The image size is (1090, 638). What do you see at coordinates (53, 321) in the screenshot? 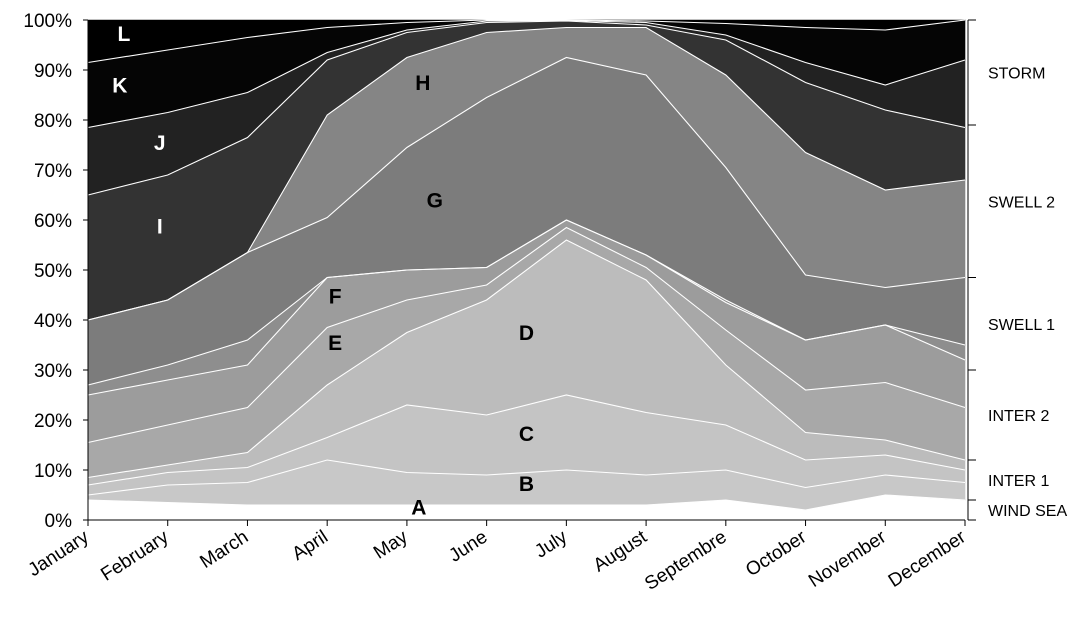
I see `y-tick-label: 40%` at bounding box center [53, 321].